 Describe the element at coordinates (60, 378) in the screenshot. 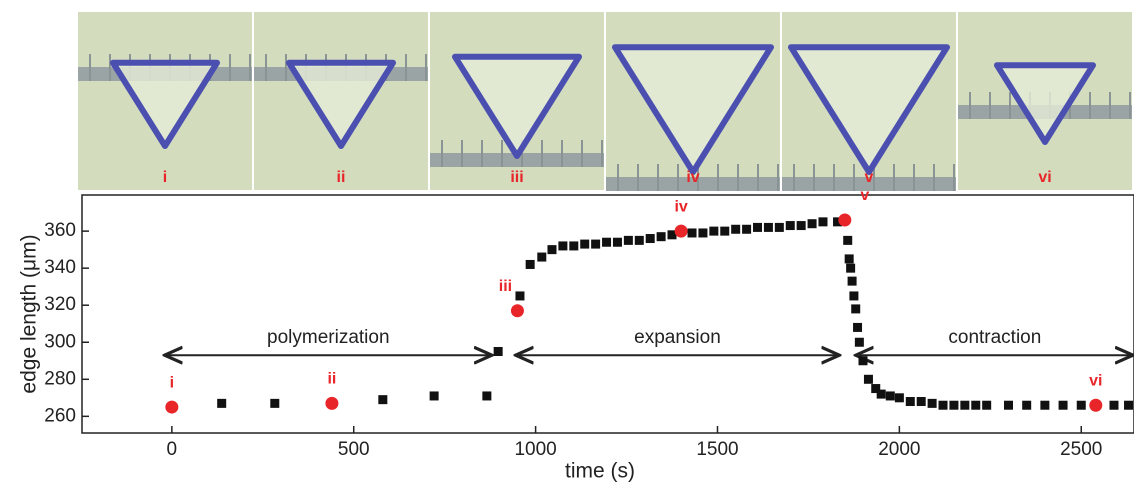

I see `y-tick-label: 280` at that location.